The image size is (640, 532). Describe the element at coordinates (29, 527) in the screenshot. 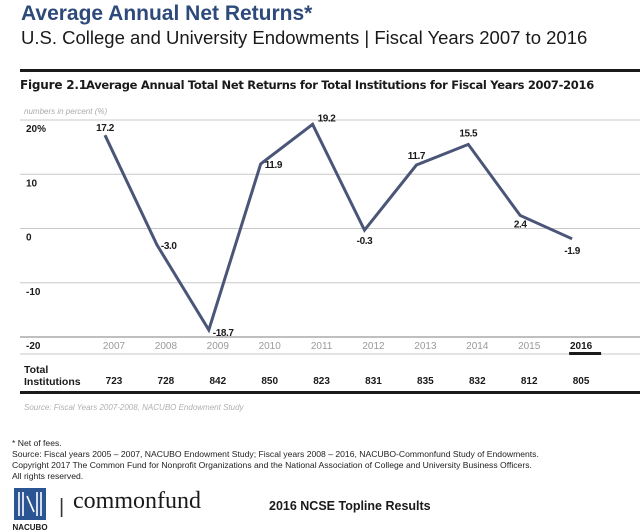

I see `nacubo-logo-text: NACUBO` at that location.